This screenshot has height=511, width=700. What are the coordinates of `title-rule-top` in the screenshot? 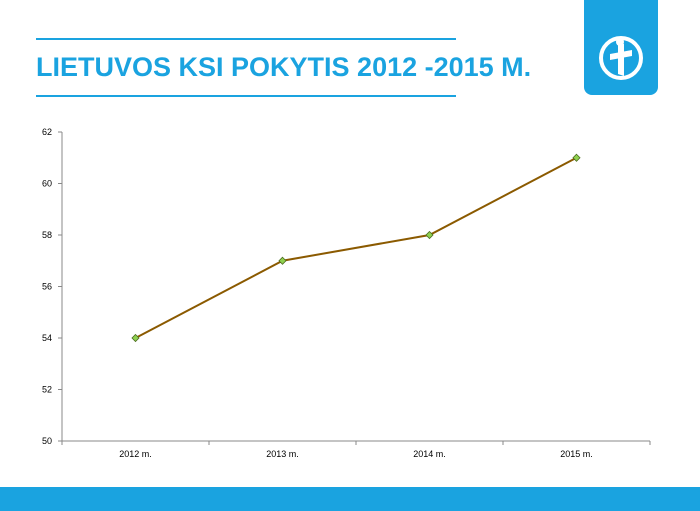 It's located at (246, 39).